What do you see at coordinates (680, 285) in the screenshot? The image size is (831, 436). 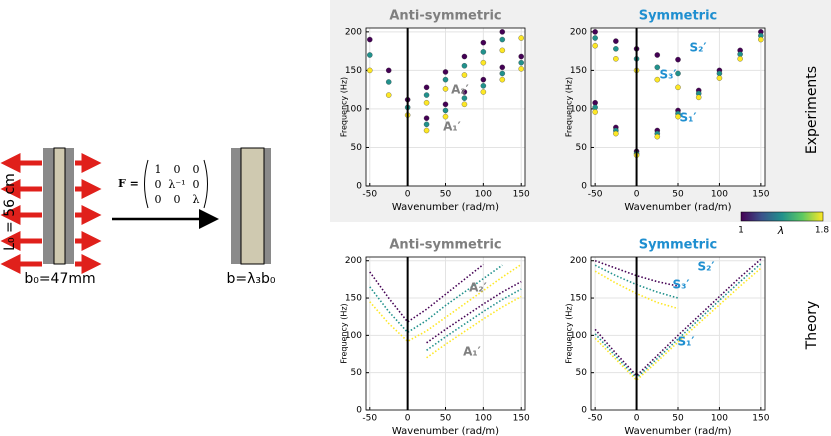 I see `mode-label: S₃′` at bounding box center [680, 285].